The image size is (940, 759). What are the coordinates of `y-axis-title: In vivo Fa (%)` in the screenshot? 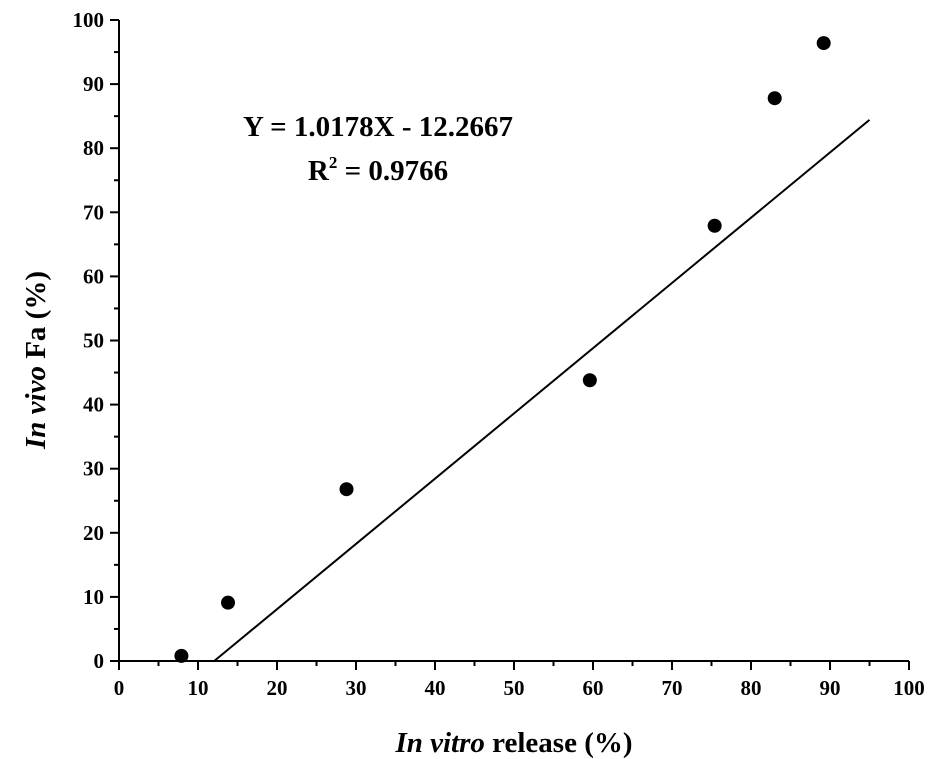 It's located at (36, 360).